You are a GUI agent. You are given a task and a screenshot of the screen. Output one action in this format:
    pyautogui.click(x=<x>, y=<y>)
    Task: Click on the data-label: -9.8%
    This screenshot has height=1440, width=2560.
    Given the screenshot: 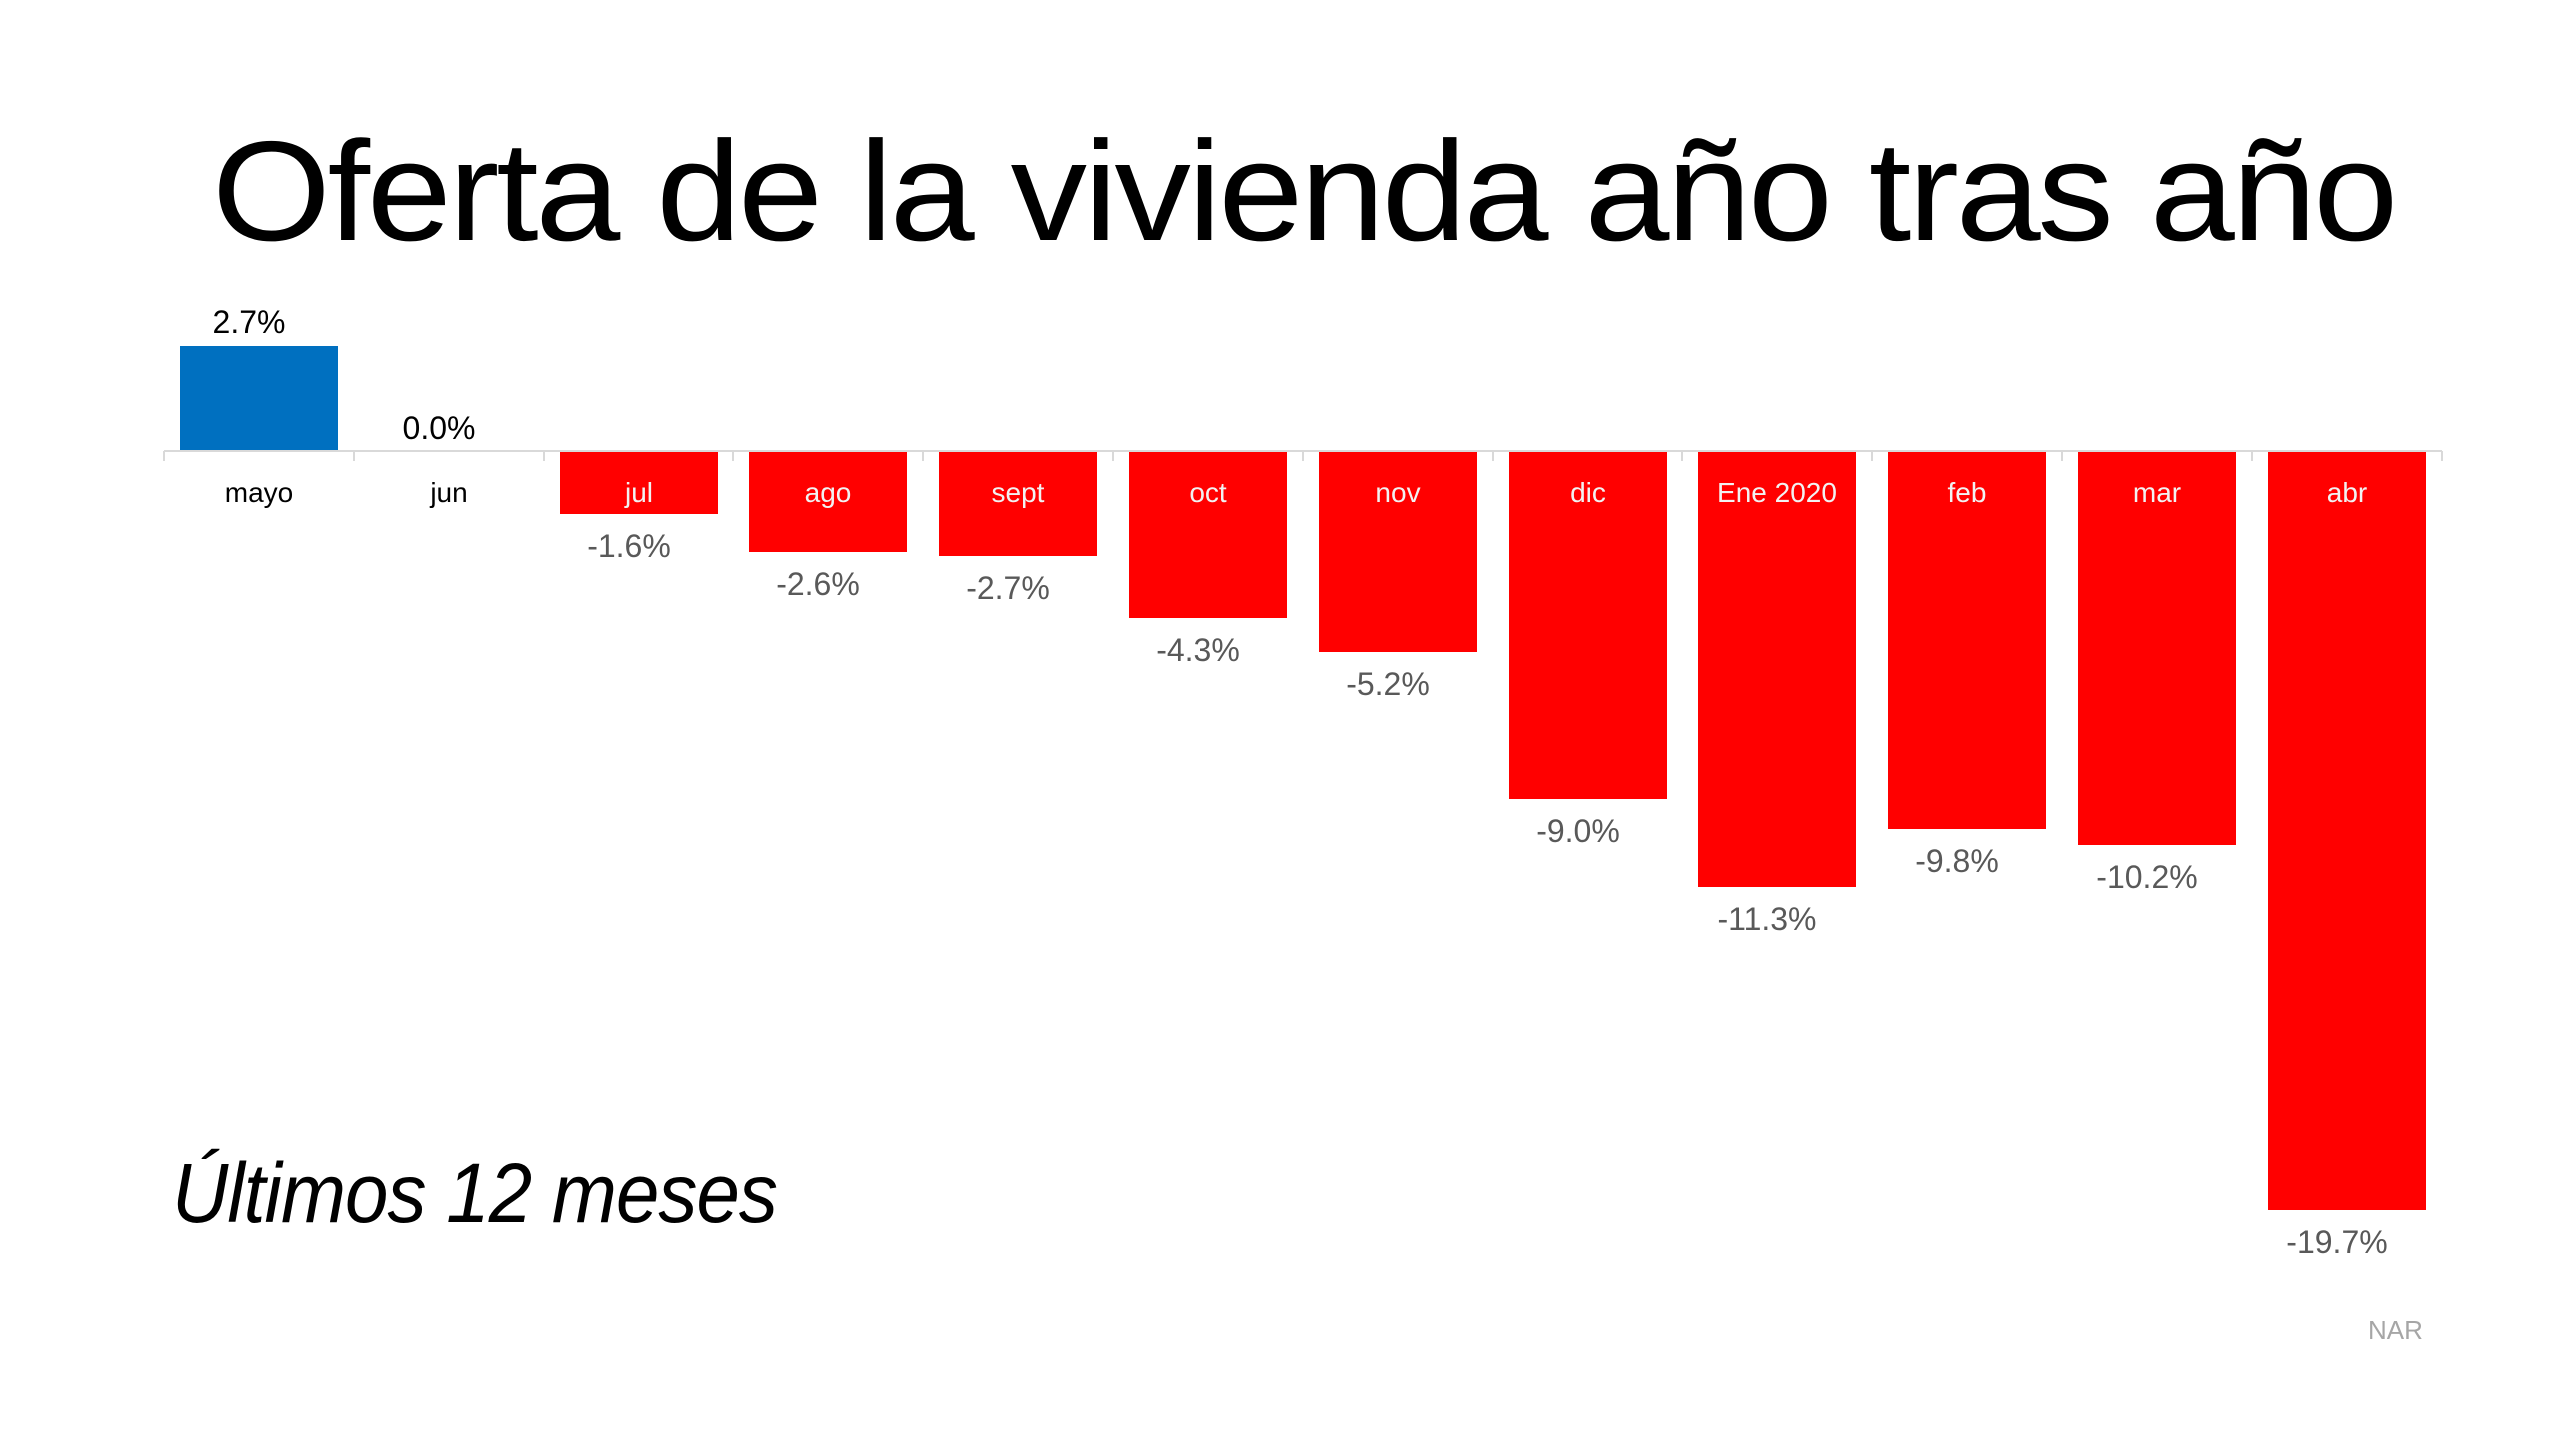 What is the action you would take?
    pyautogui.click(x=1957, y=861)
    